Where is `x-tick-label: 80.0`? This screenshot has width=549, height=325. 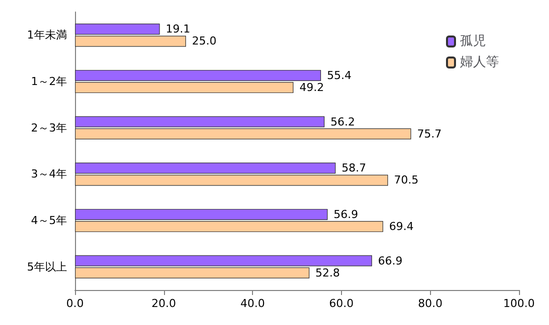 x-tick-label: 80.0 is located at coordinates (430, 303).